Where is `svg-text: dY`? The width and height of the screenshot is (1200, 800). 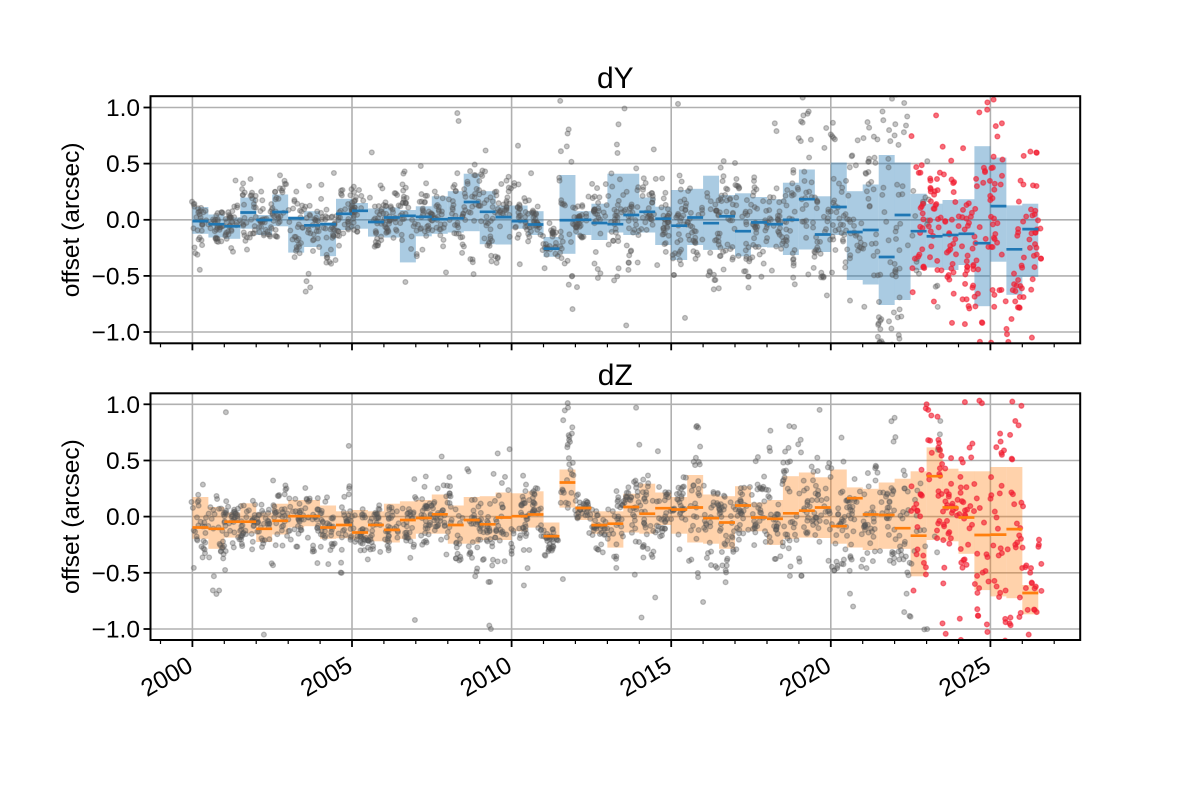
svg-text: dY is located at coordinates (615, 78).